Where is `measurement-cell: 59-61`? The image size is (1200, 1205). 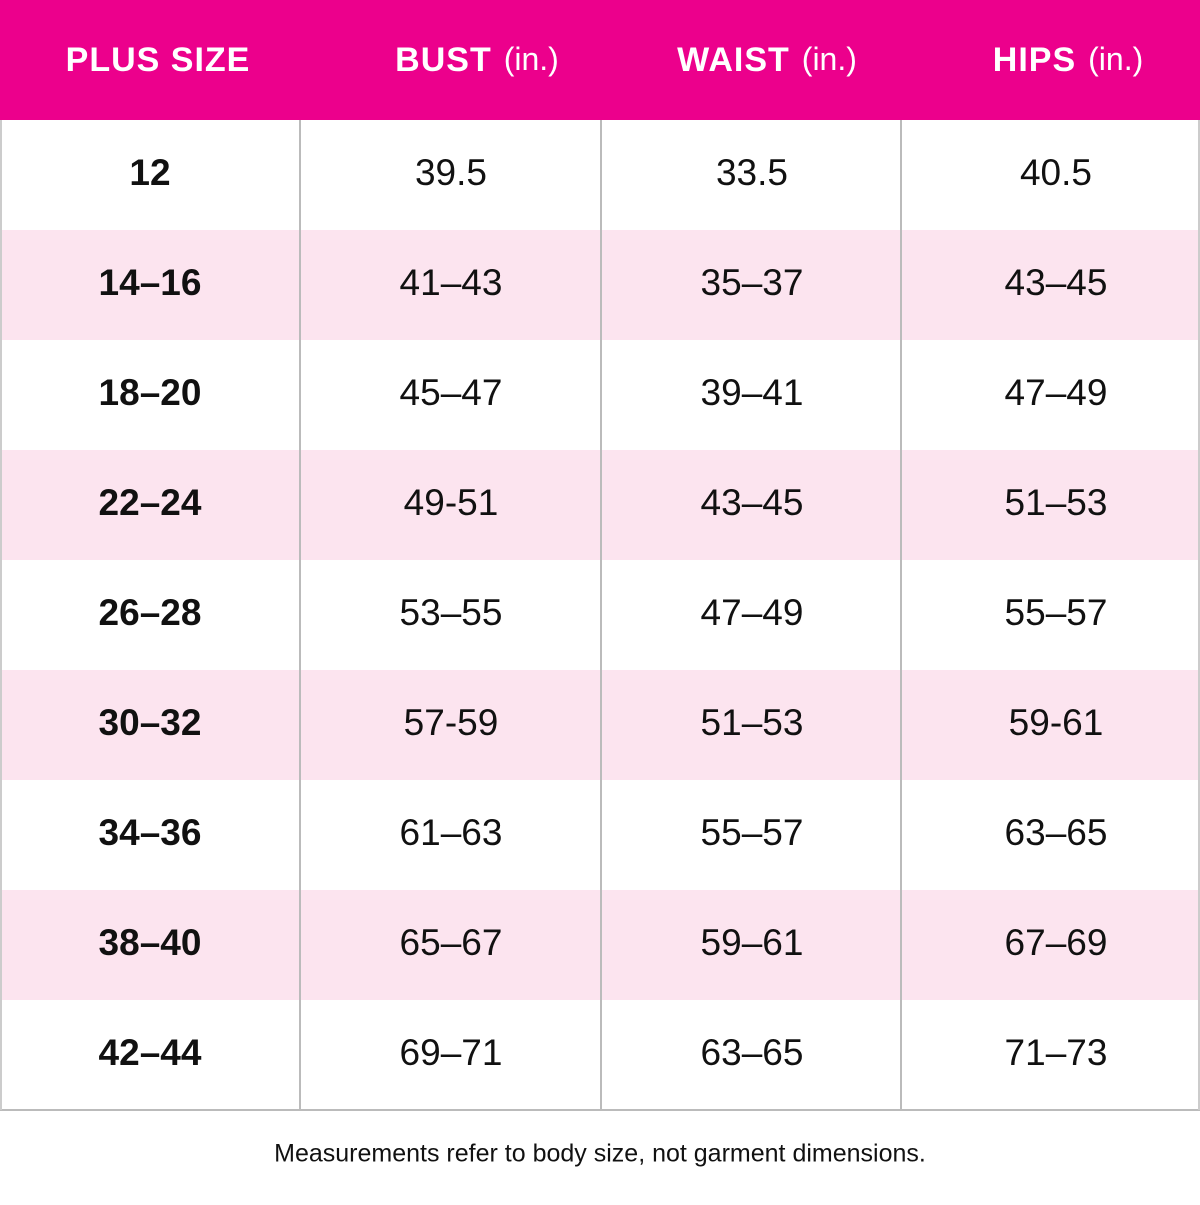 measurement-cell: 59-61 is located at coordinates (1056, 722).